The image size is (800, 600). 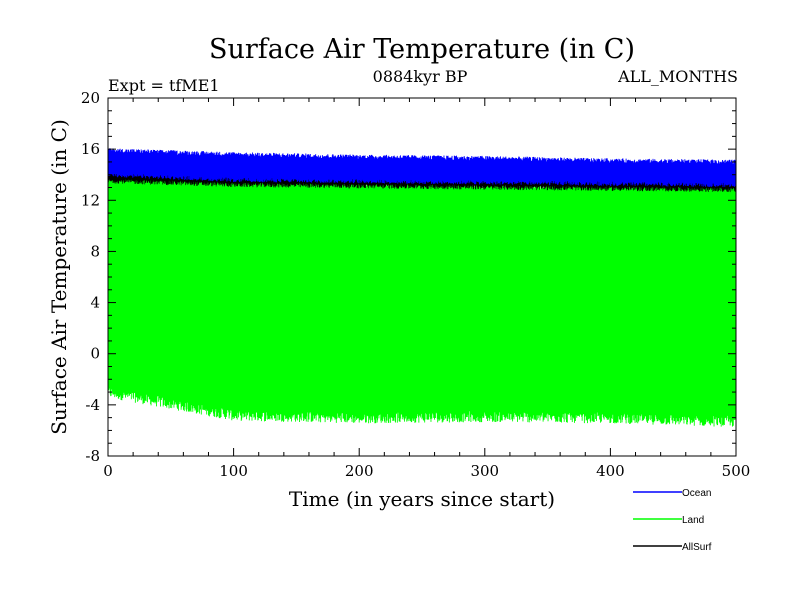 What do you see at coordinates (610, 471) in the screenshot?
I see `x-tick-label: 400` at bounding box center [610, 471].